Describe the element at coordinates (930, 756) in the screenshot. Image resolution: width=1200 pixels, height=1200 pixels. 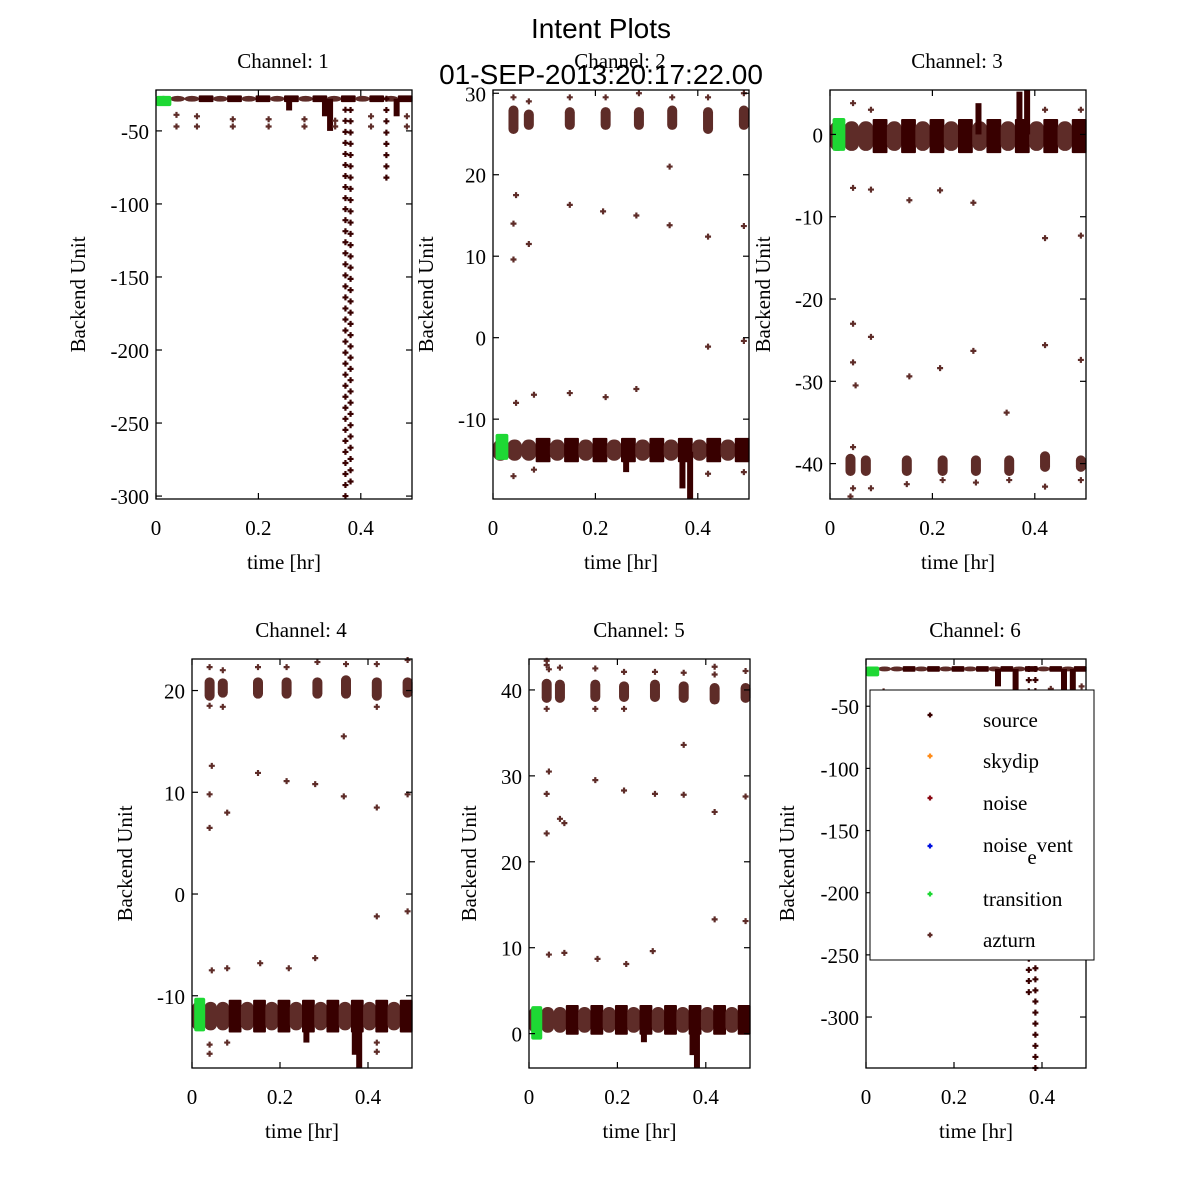
I see `legend-marker-skydip` at that location.